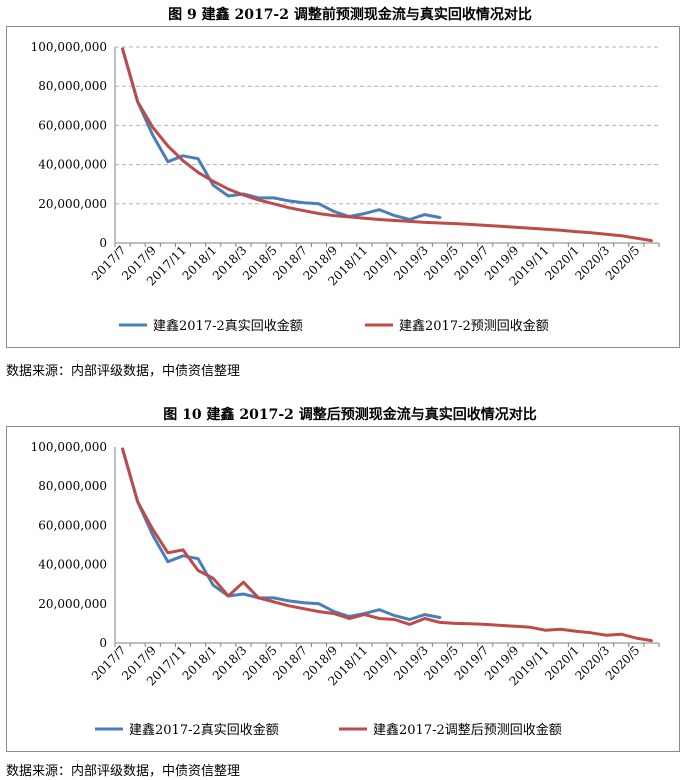  What do you see at coordinates (350, 415) in the screenshot?
I see `figure-title: 图 10 建鑫 2017-2 调整后预测现金流与真实回收情况对比` at bounding box center [350, 415].